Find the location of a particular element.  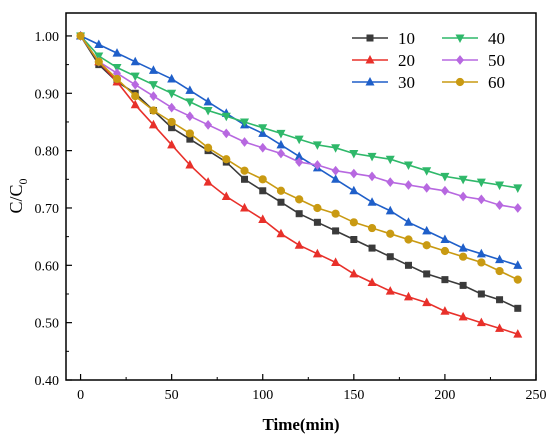

legend-item-20: 20 is located at coordinates (383, 60).